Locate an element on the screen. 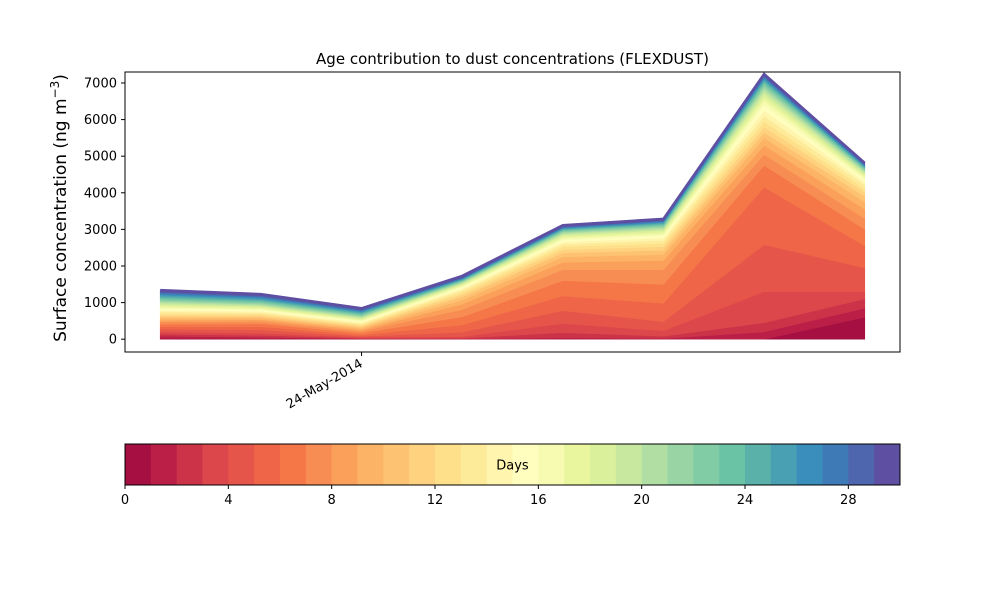 This screenshot has width=1000, height=600. y-tick-label: 6000 is located at coordinates (100, 120).